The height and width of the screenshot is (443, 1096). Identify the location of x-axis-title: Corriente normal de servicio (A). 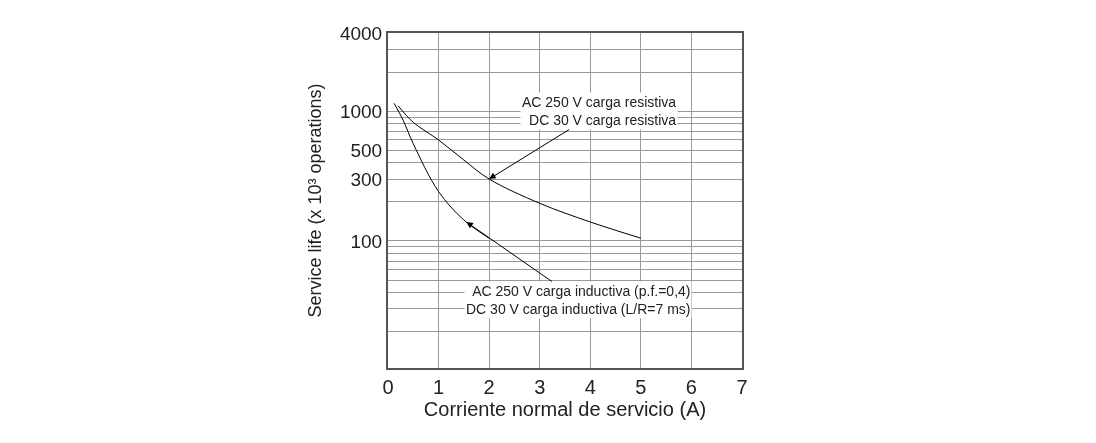
(565, 409).